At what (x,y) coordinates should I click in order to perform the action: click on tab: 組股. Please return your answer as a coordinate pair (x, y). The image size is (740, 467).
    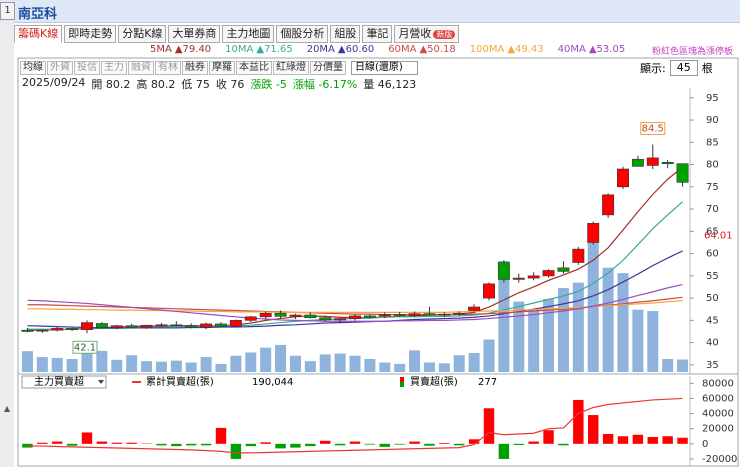
    Looking at the image, I should click on (345, 34).